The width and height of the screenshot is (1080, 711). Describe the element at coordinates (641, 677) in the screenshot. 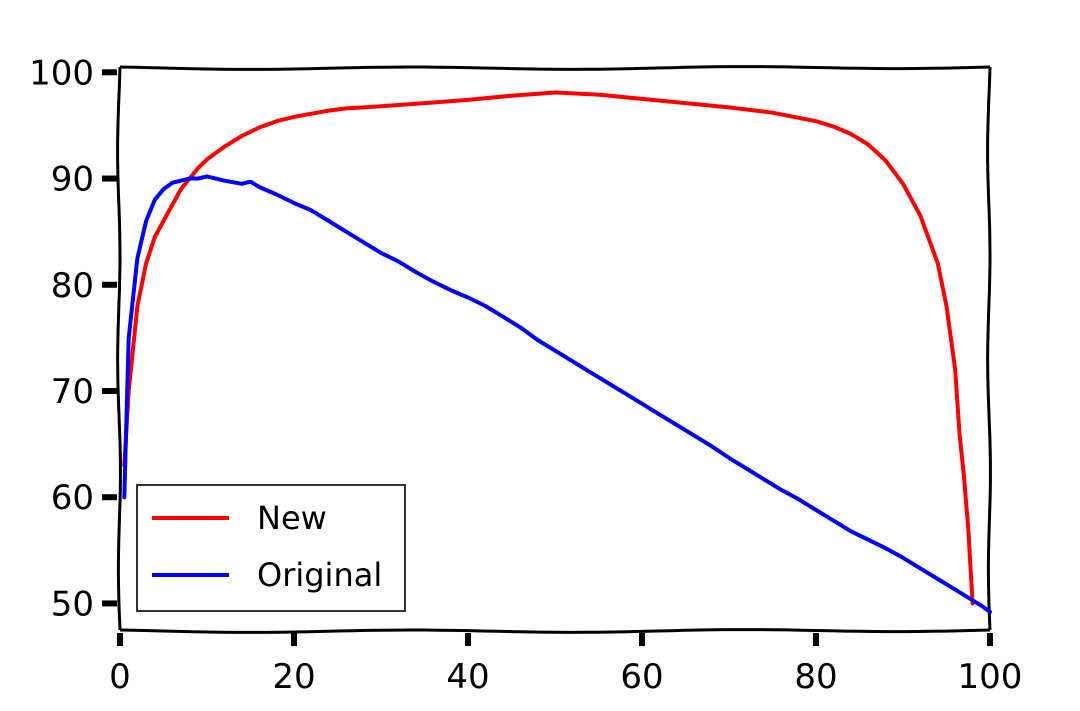

I see `x-tick-label-60: 60` at that location.